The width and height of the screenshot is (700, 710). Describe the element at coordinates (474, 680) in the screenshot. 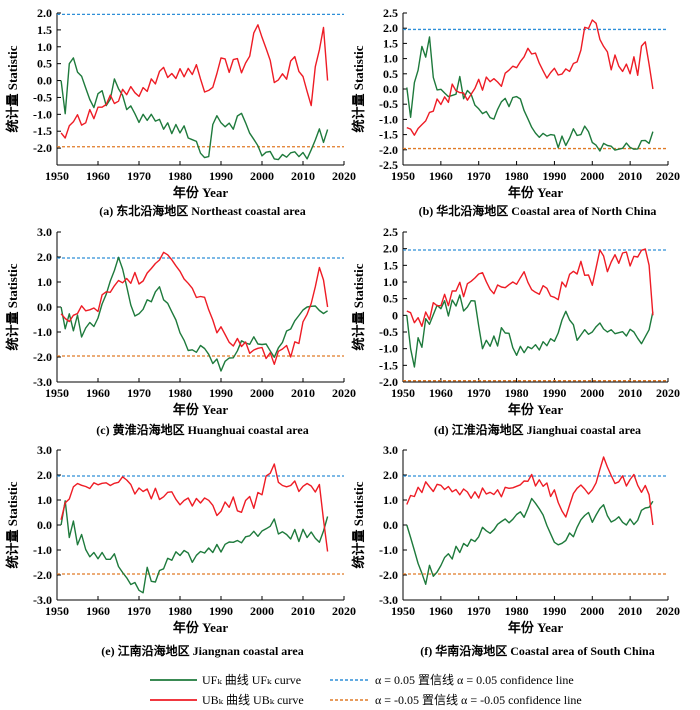

I see `legend-conf-pos-label: α = 0.05 置信线 α = 0.05 confidence line` at that location.